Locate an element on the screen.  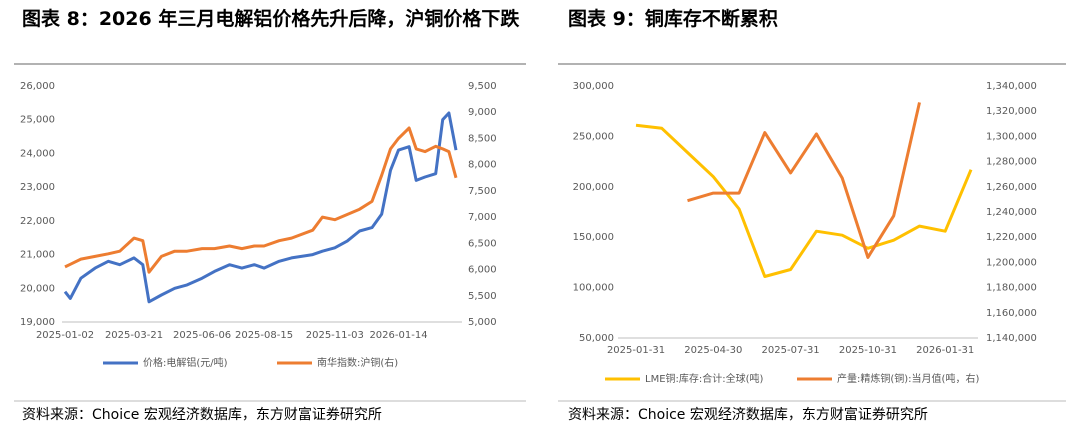
y2-tick-label: 6,000 is located at coordinates (482, 270).